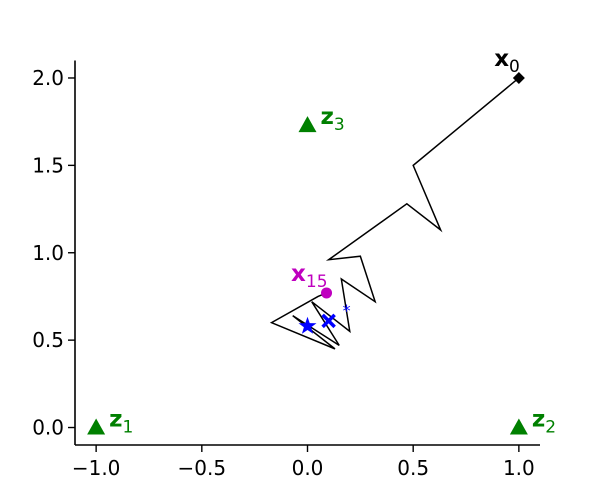 The width and height of the screenshot is (600, 500). What do you see at coordinates (96, 468) in the screenshot?
I see `x-tick-label: −1.0` at bounding box center [96, 468].